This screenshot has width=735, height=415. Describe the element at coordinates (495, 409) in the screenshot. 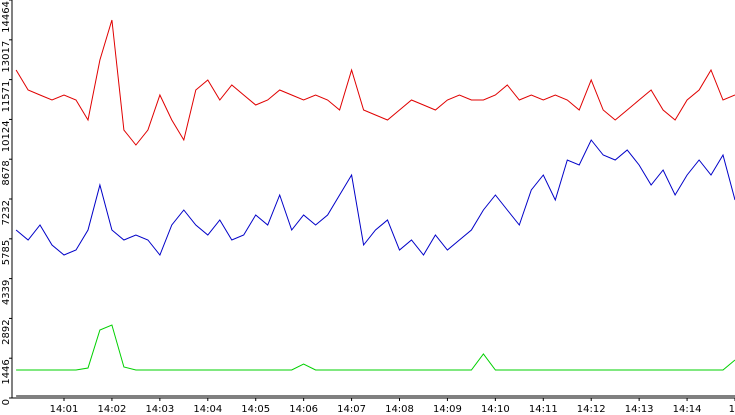

I see `x-tick-label: 14:10` at that location.